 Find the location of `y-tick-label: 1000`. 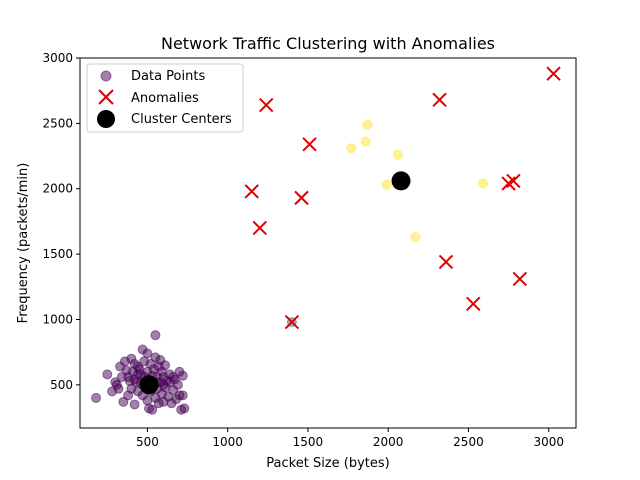

y-tick-label: 1000 is located at coordinates (57, 319).